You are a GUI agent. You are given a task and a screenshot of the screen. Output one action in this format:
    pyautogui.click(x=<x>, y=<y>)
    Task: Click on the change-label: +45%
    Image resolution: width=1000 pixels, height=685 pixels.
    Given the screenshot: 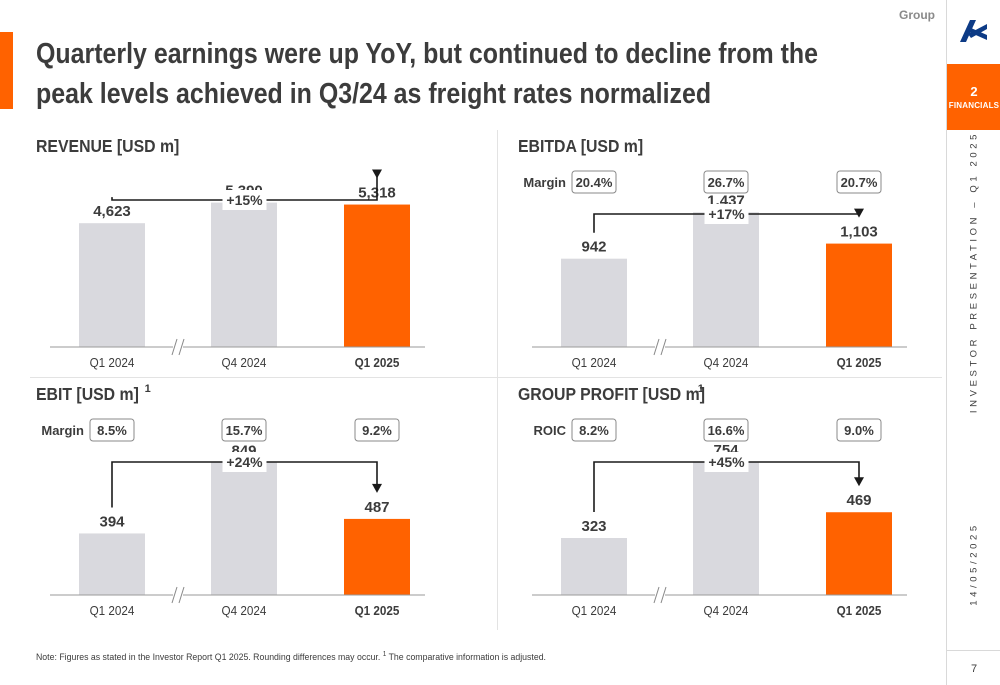 What is the action you would take?
    pyautogui.click(x=726, y=462)
    